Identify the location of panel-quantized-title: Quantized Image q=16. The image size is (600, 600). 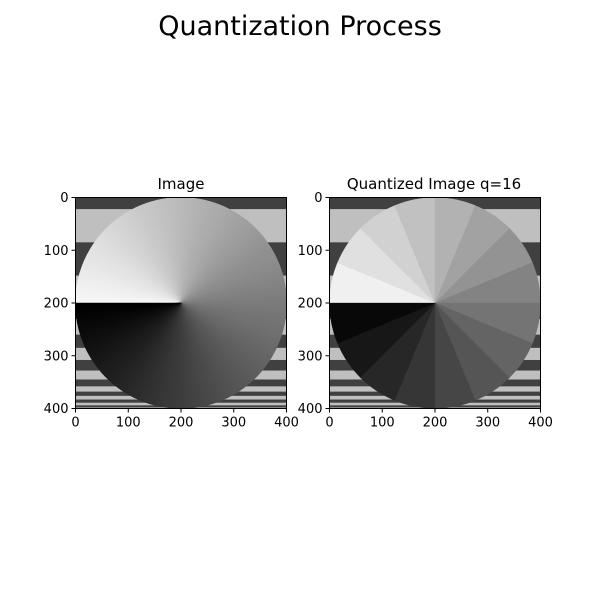
(434, 184).